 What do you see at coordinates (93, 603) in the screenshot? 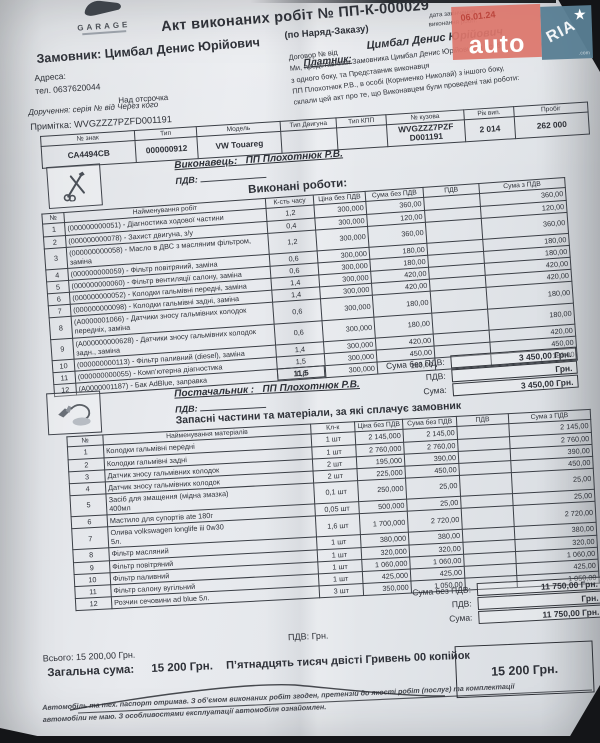
I see `part-number: 12` at bounding box center [93, 603].